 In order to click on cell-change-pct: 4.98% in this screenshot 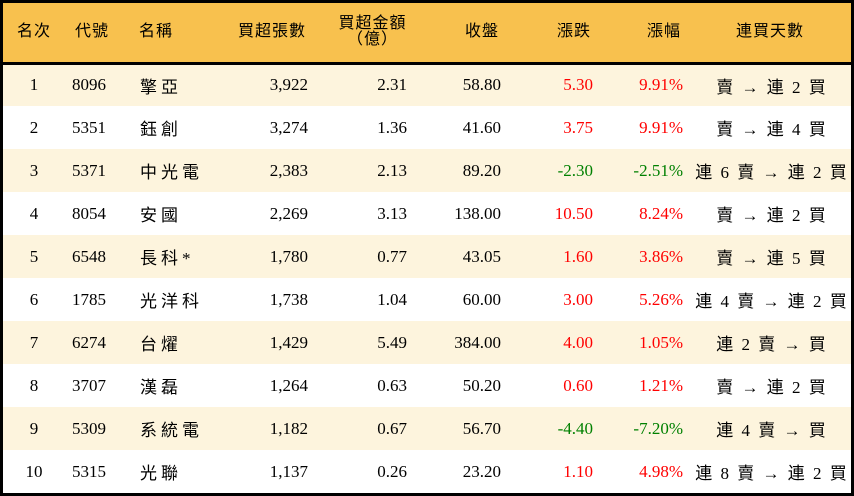, I will do `click(661, 471)`.